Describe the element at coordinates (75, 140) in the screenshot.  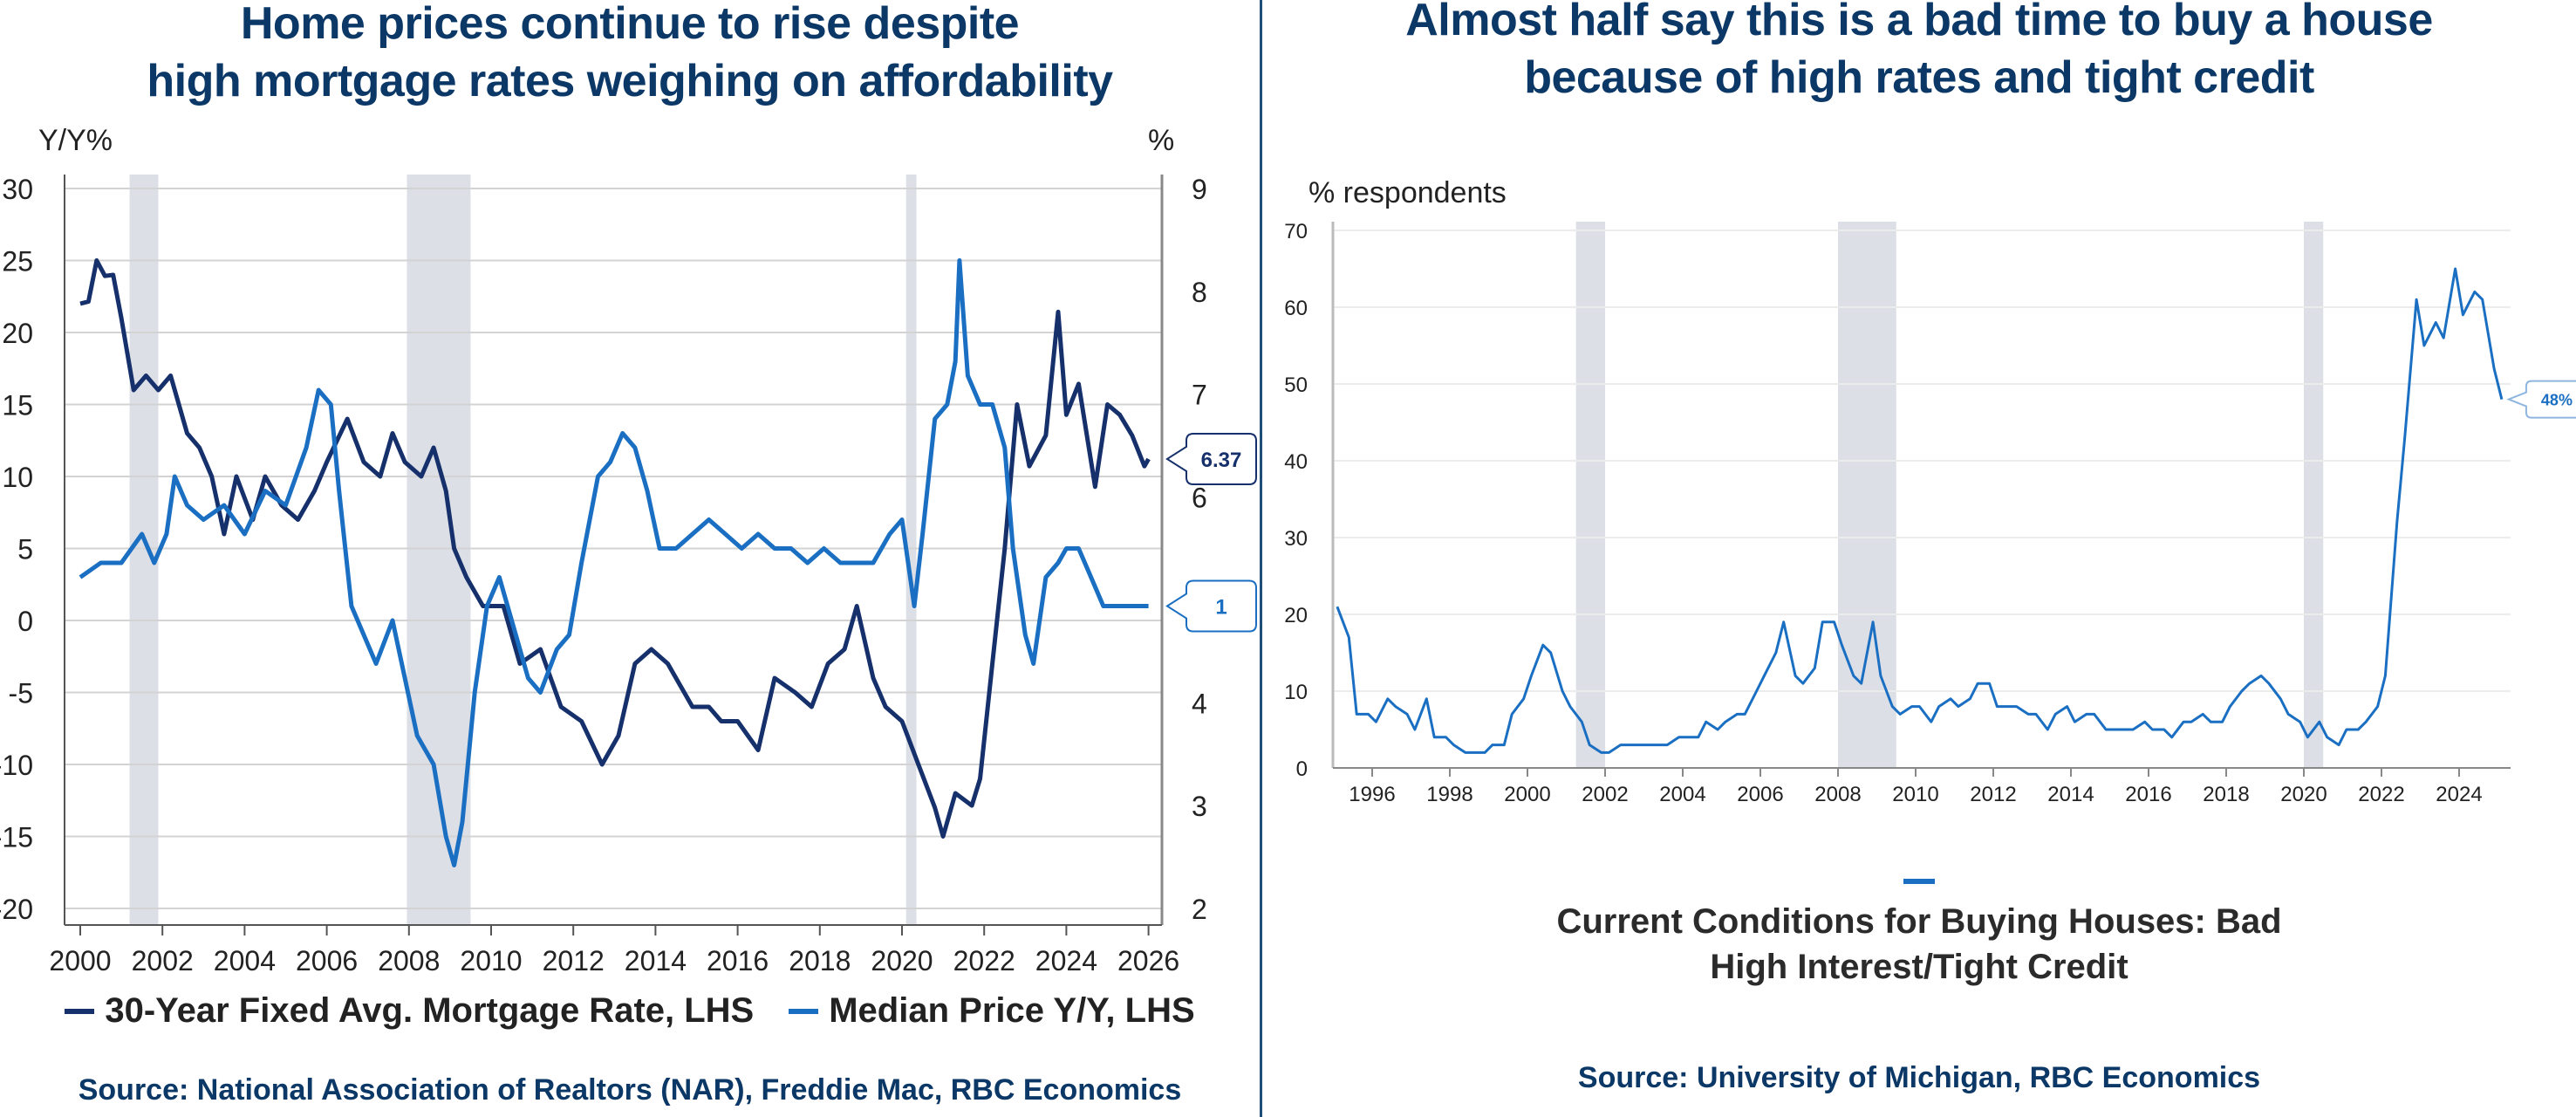
I see `left-axis-unit-label: Y/Y%` at that location.